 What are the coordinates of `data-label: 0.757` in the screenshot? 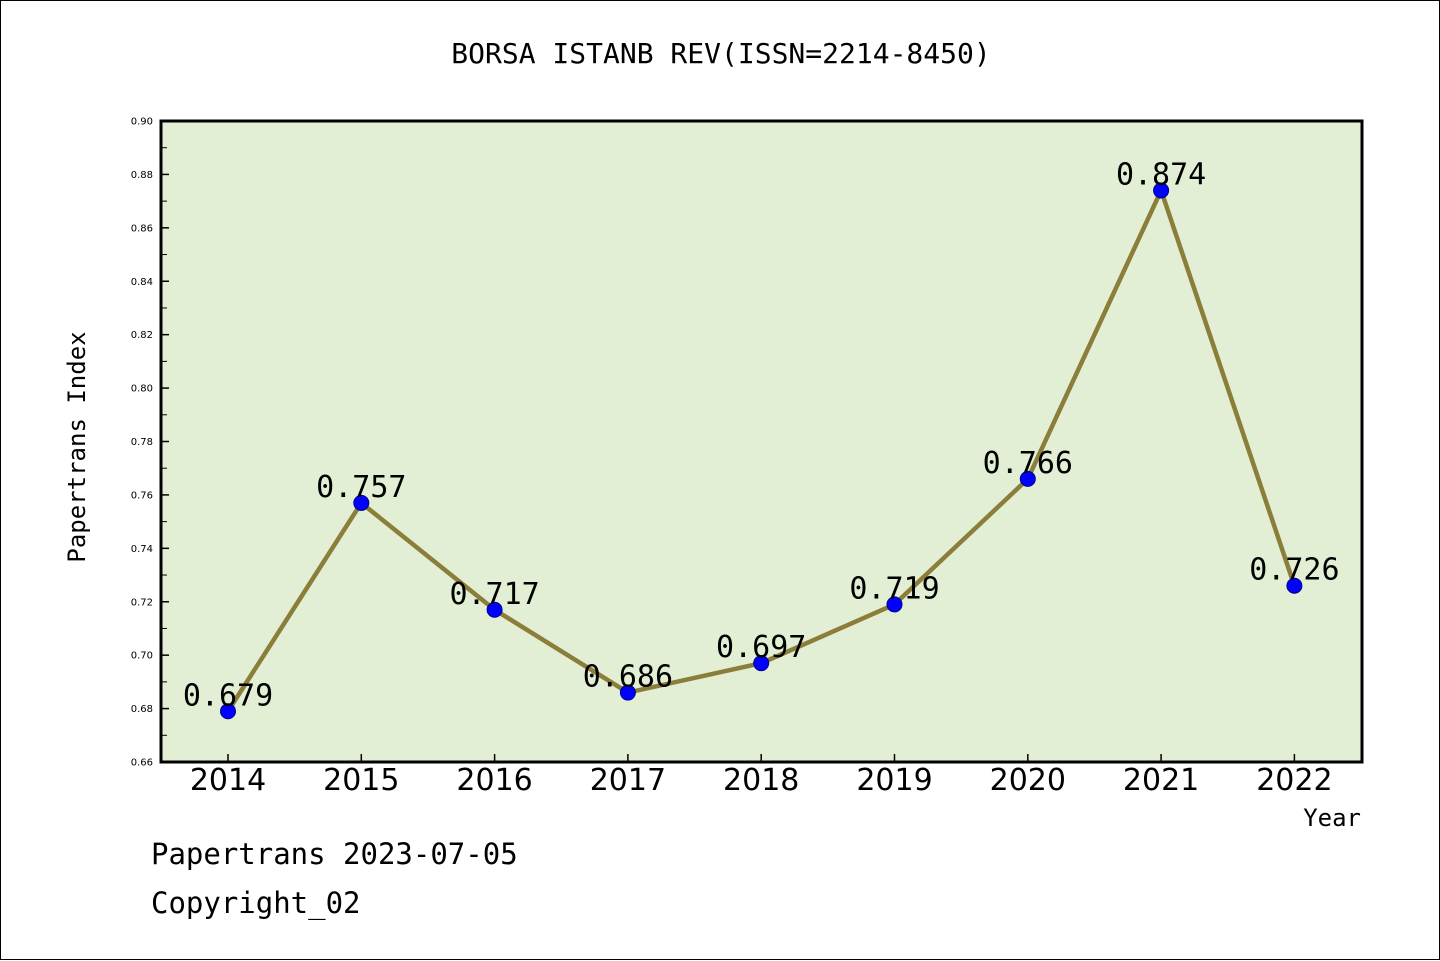 It's located at (361, 487).